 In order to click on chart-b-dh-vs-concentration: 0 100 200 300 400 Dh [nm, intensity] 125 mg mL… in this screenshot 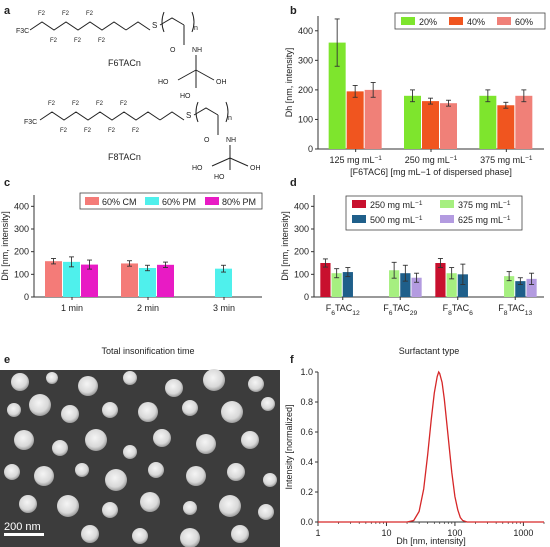, I will do `click(415, 94)`.